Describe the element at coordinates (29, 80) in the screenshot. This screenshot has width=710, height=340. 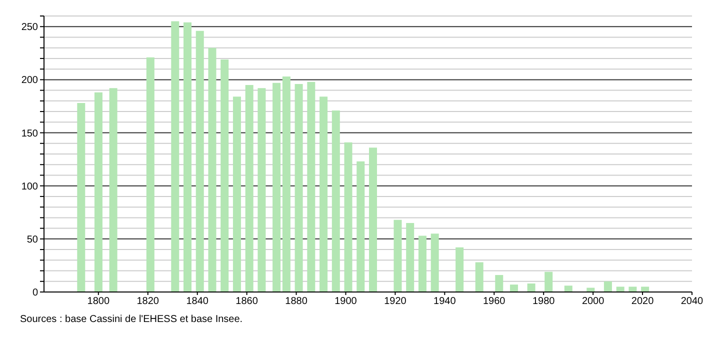
I see `y-tick-label: 200` at that location.